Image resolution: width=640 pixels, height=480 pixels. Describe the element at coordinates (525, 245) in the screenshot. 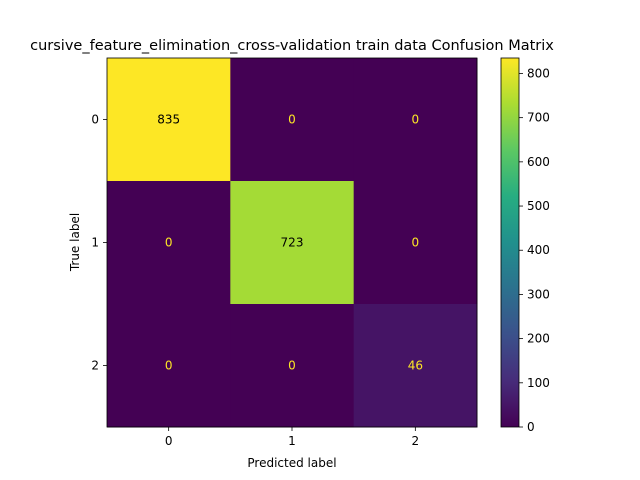

I see `colorbar: 0 100 200 300 400 500 600 700 800` at that location.